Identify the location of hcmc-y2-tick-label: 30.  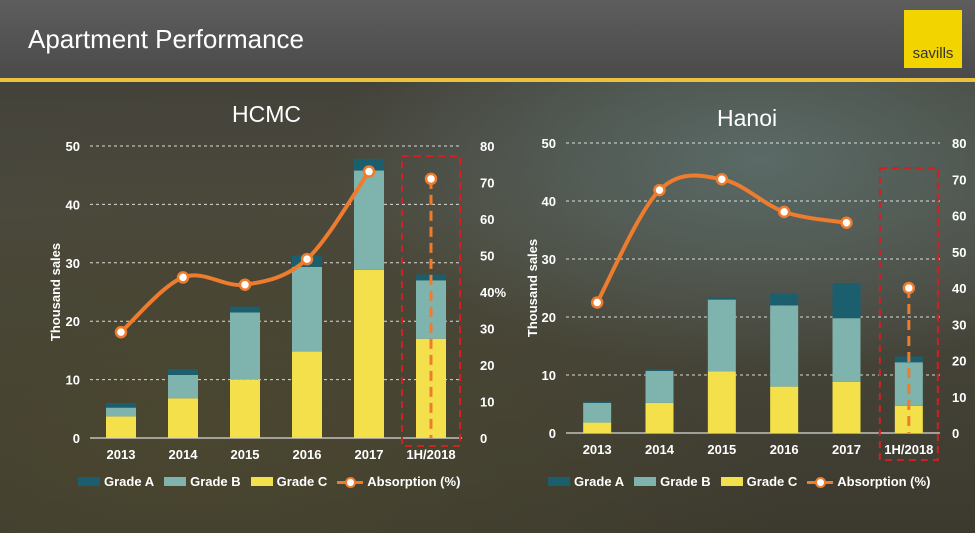
(487, 329).